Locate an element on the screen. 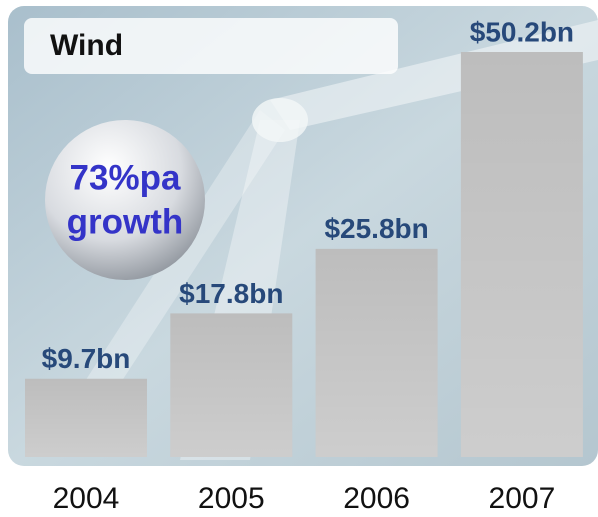  annotation-bubble is located at coordinates (125, 200).